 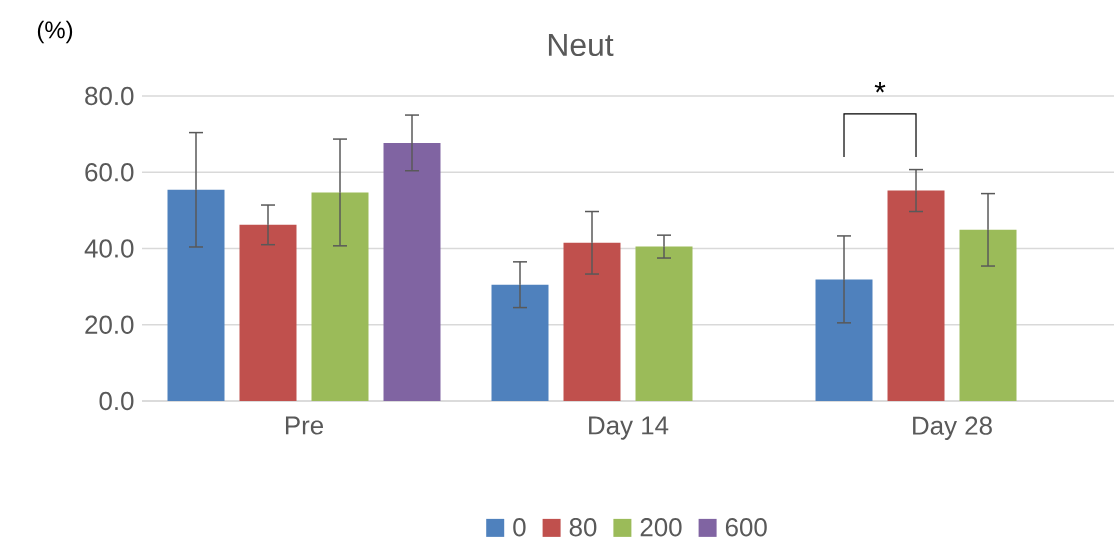 What do you see at coordinates (109, 248) in the screenshot?
I see `y-tick-label: 40.0` at bounding box center [109, 248].